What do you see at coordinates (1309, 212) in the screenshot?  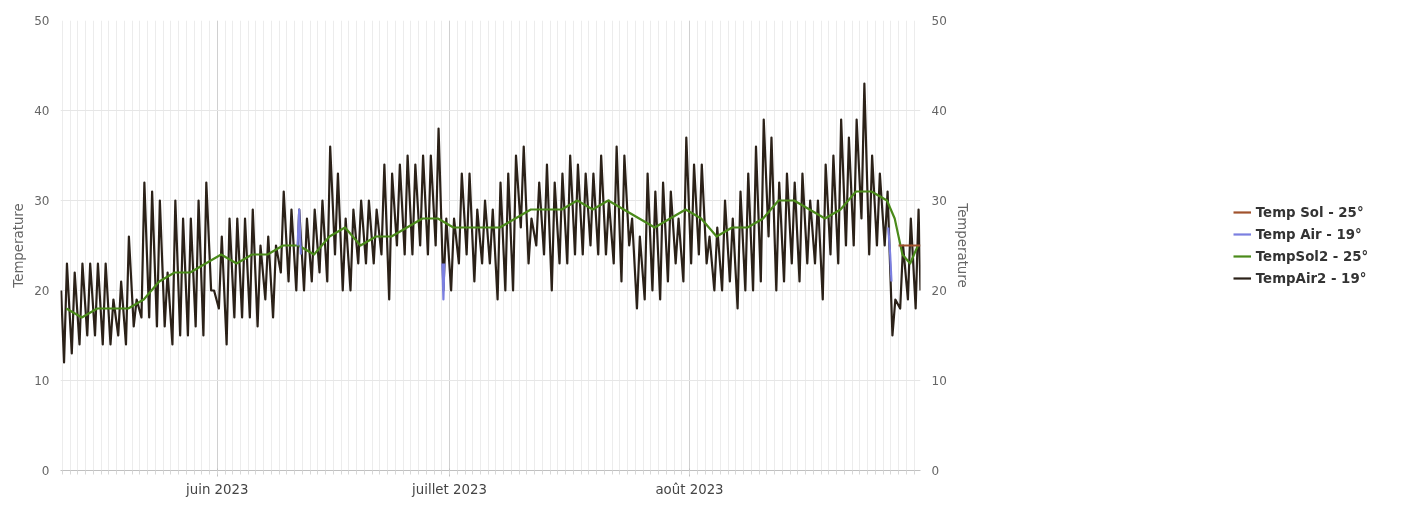 I see `legend-label: Temp Sol - 25°` at bounding box center [1309, 212].